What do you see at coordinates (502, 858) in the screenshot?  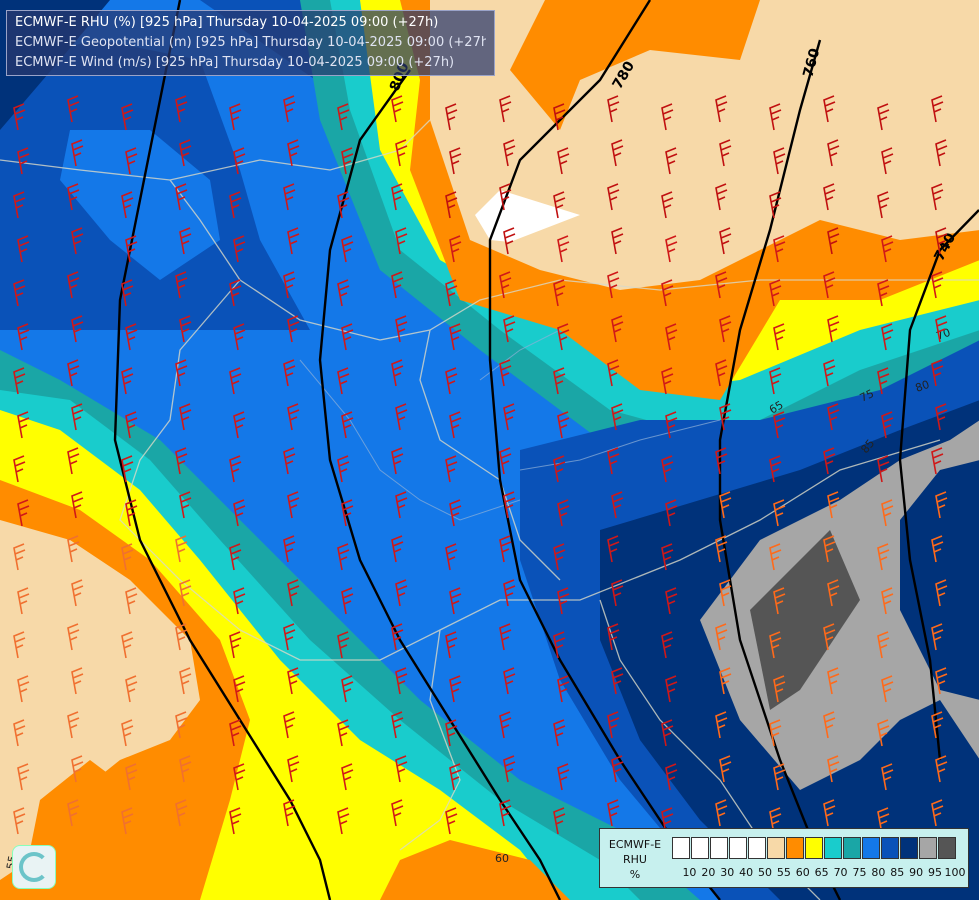 I see `rhu-label-60: 60` at bounding box center [502, 858].